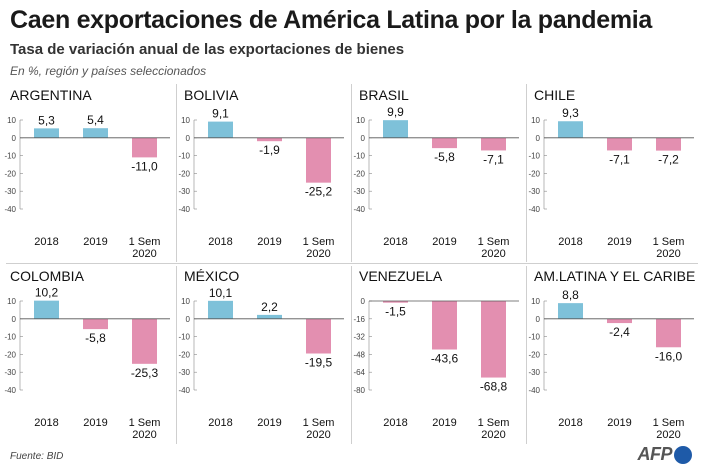  What do you see at coordinates (401, 276) in the screenshot?
I see `panel-6-title: VENEZUELA` at bounding box center [401, 276].